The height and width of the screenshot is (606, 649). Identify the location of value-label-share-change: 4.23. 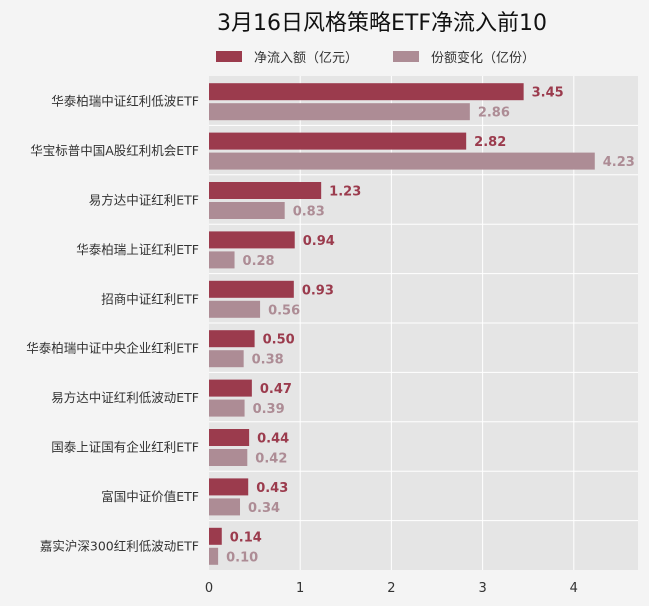
(619, 162).